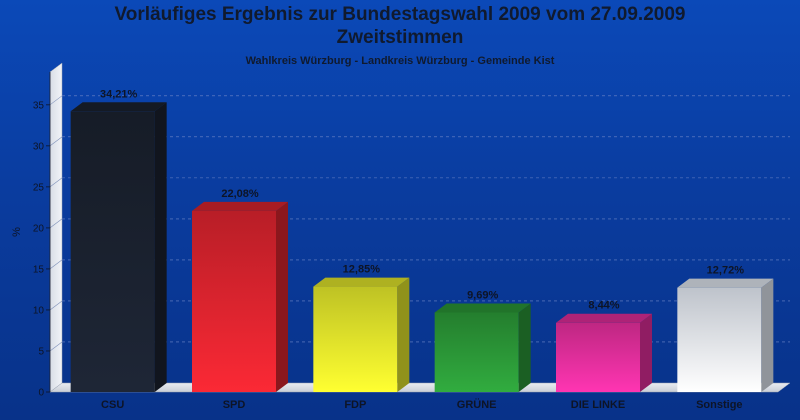 Image resolution: width=800 pixels, height=420 pixels. What do you see at coordinates (240, 194) in the screenshot?
I see `bar-value-label: 22,08%` at bounding box center [240, 194].